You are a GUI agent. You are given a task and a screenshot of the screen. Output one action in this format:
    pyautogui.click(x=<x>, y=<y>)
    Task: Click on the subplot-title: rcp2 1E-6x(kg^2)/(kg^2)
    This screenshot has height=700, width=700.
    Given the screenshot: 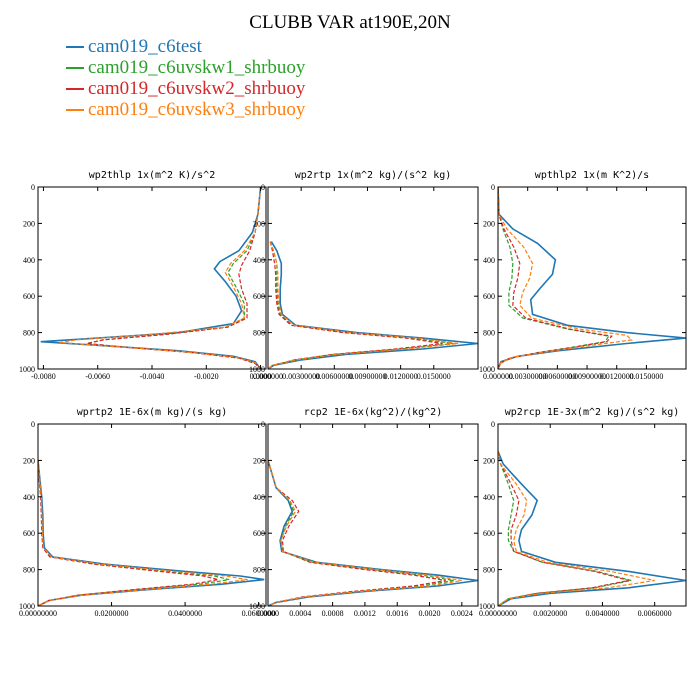 What is the action you would take?
    pyautogui.click(x=373, y=412)
    